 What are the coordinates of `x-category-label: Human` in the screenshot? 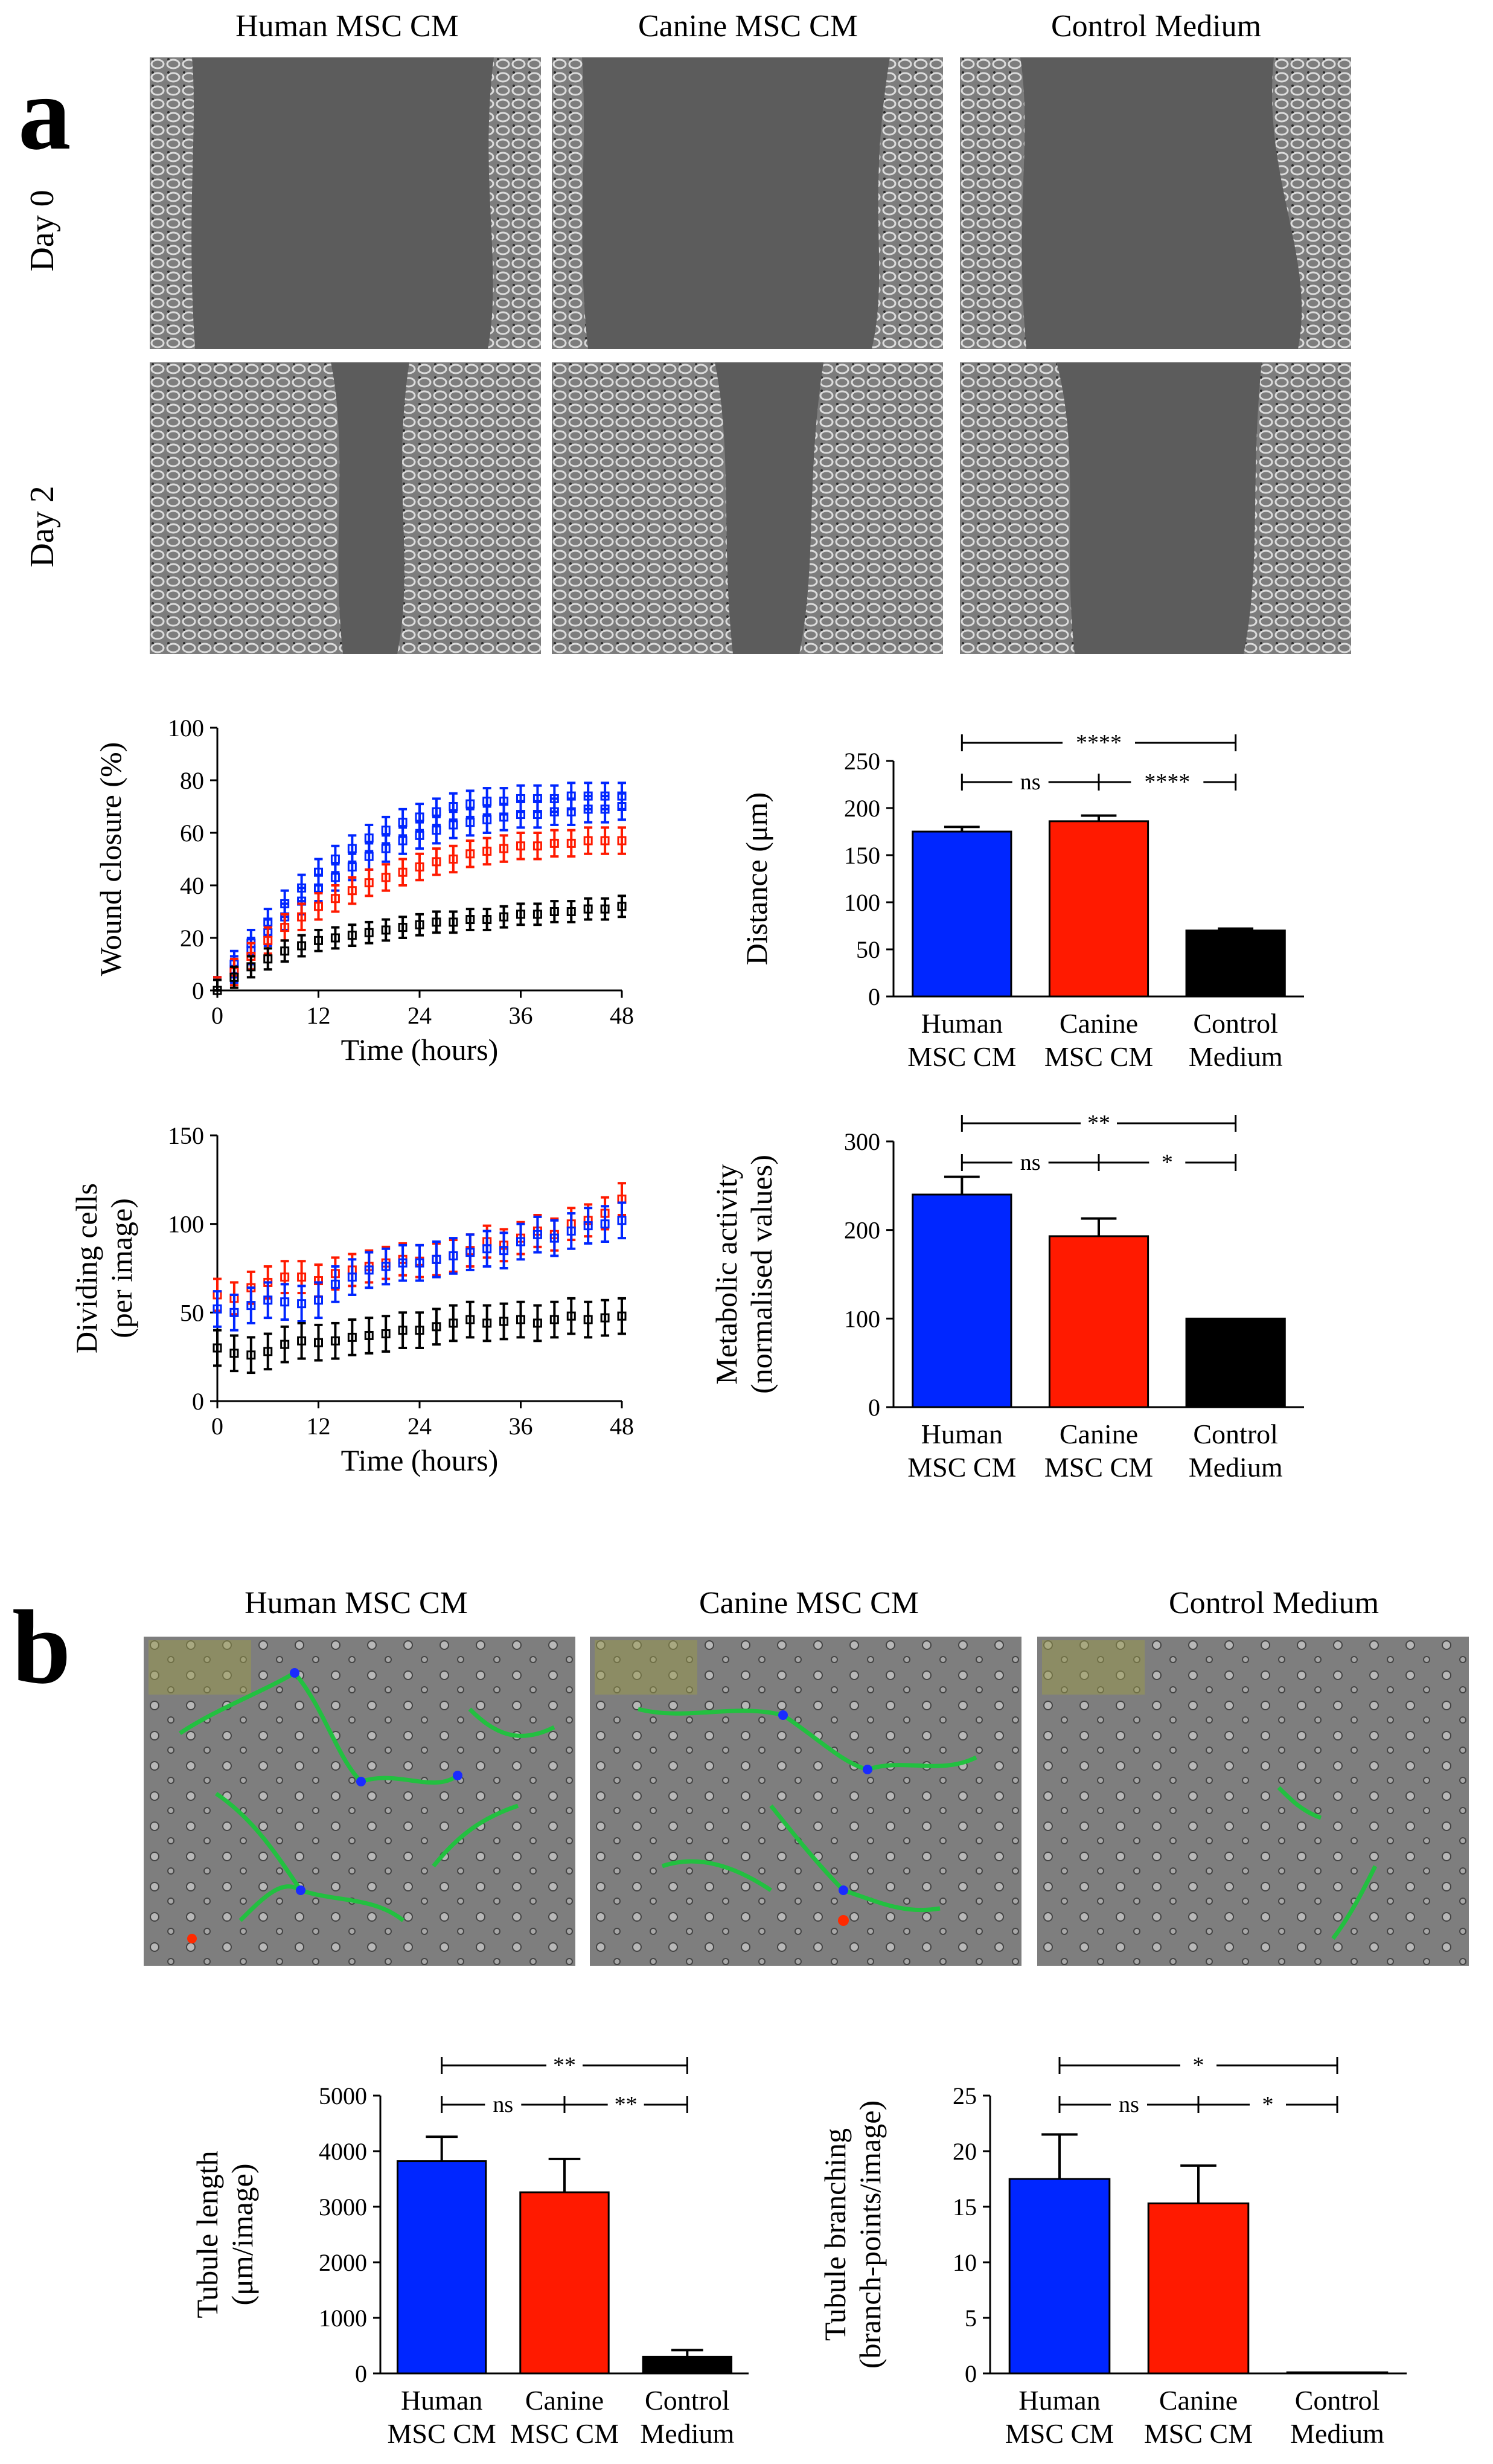 It's located at (962, 1434).